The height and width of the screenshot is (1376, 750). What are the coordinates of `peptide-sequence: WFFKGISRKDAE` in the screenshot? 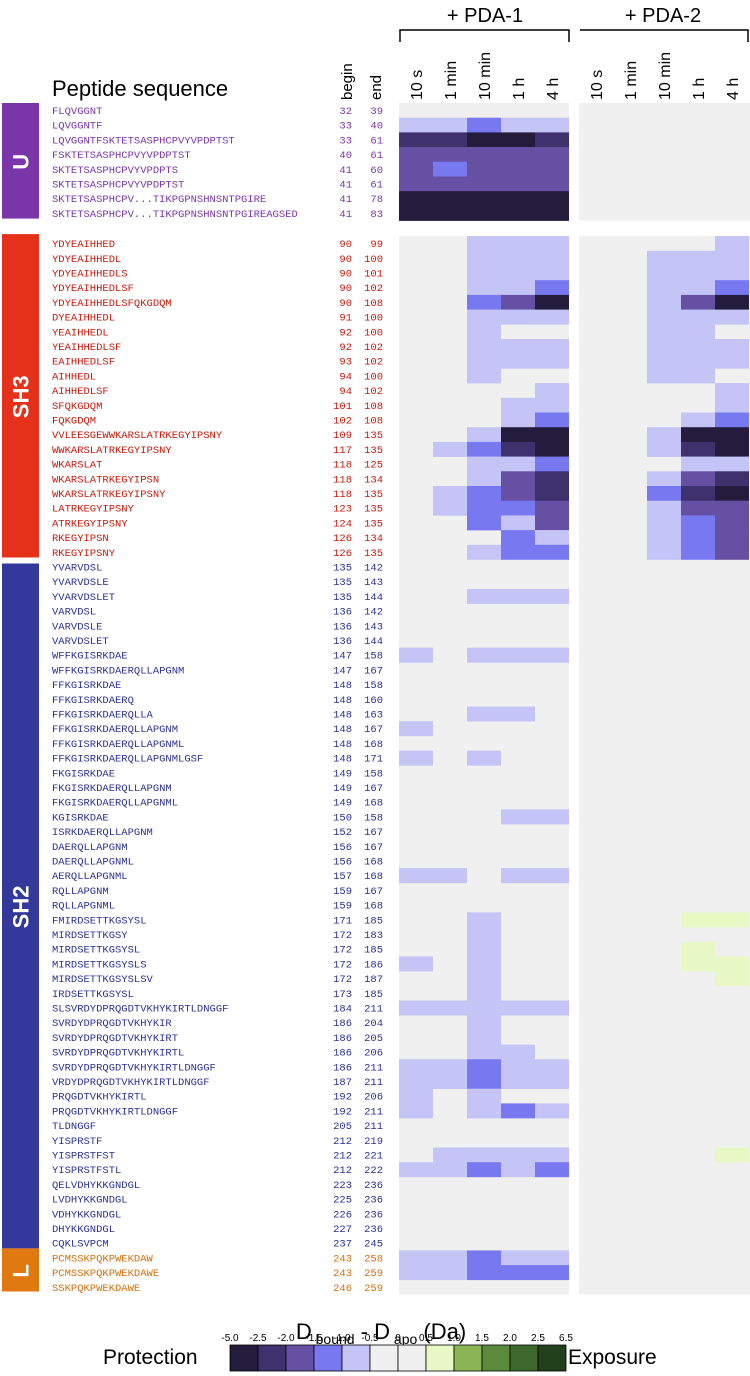 It's located at (90, 657).